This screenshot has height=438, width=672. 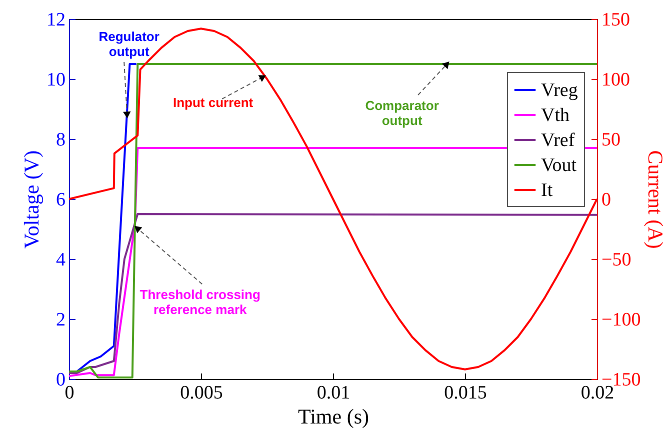 I want to click on annotation: Comparator output, so click(x=402, y=113).